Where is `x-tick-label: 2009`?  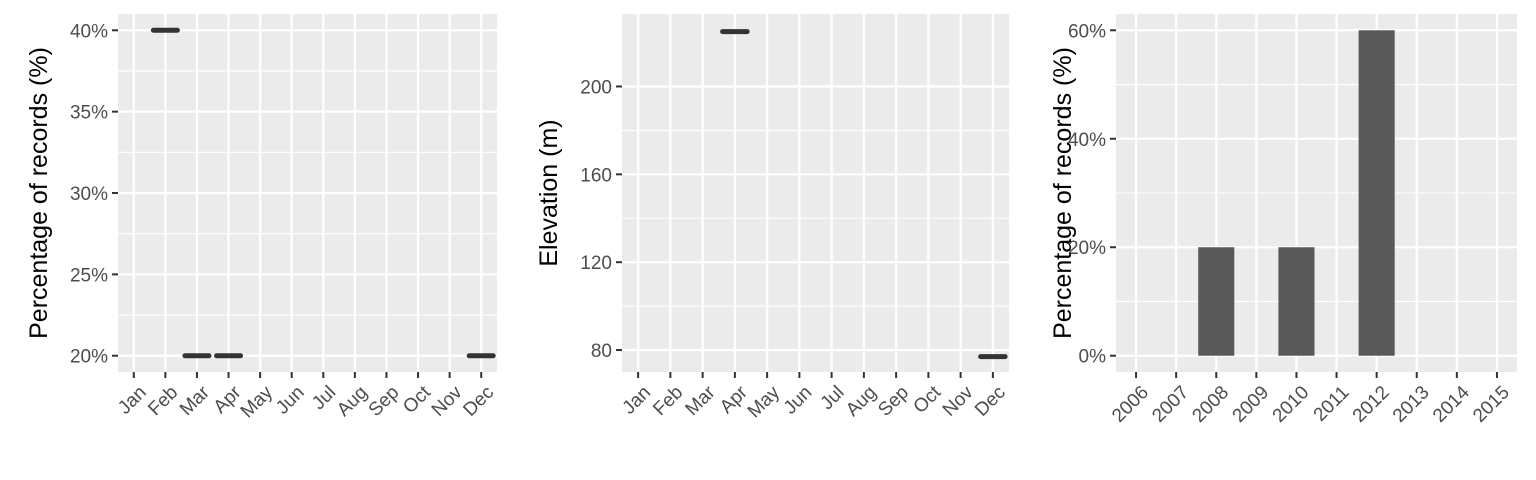
x-tick-label: 2009 is located at coordinates (1251, 404).